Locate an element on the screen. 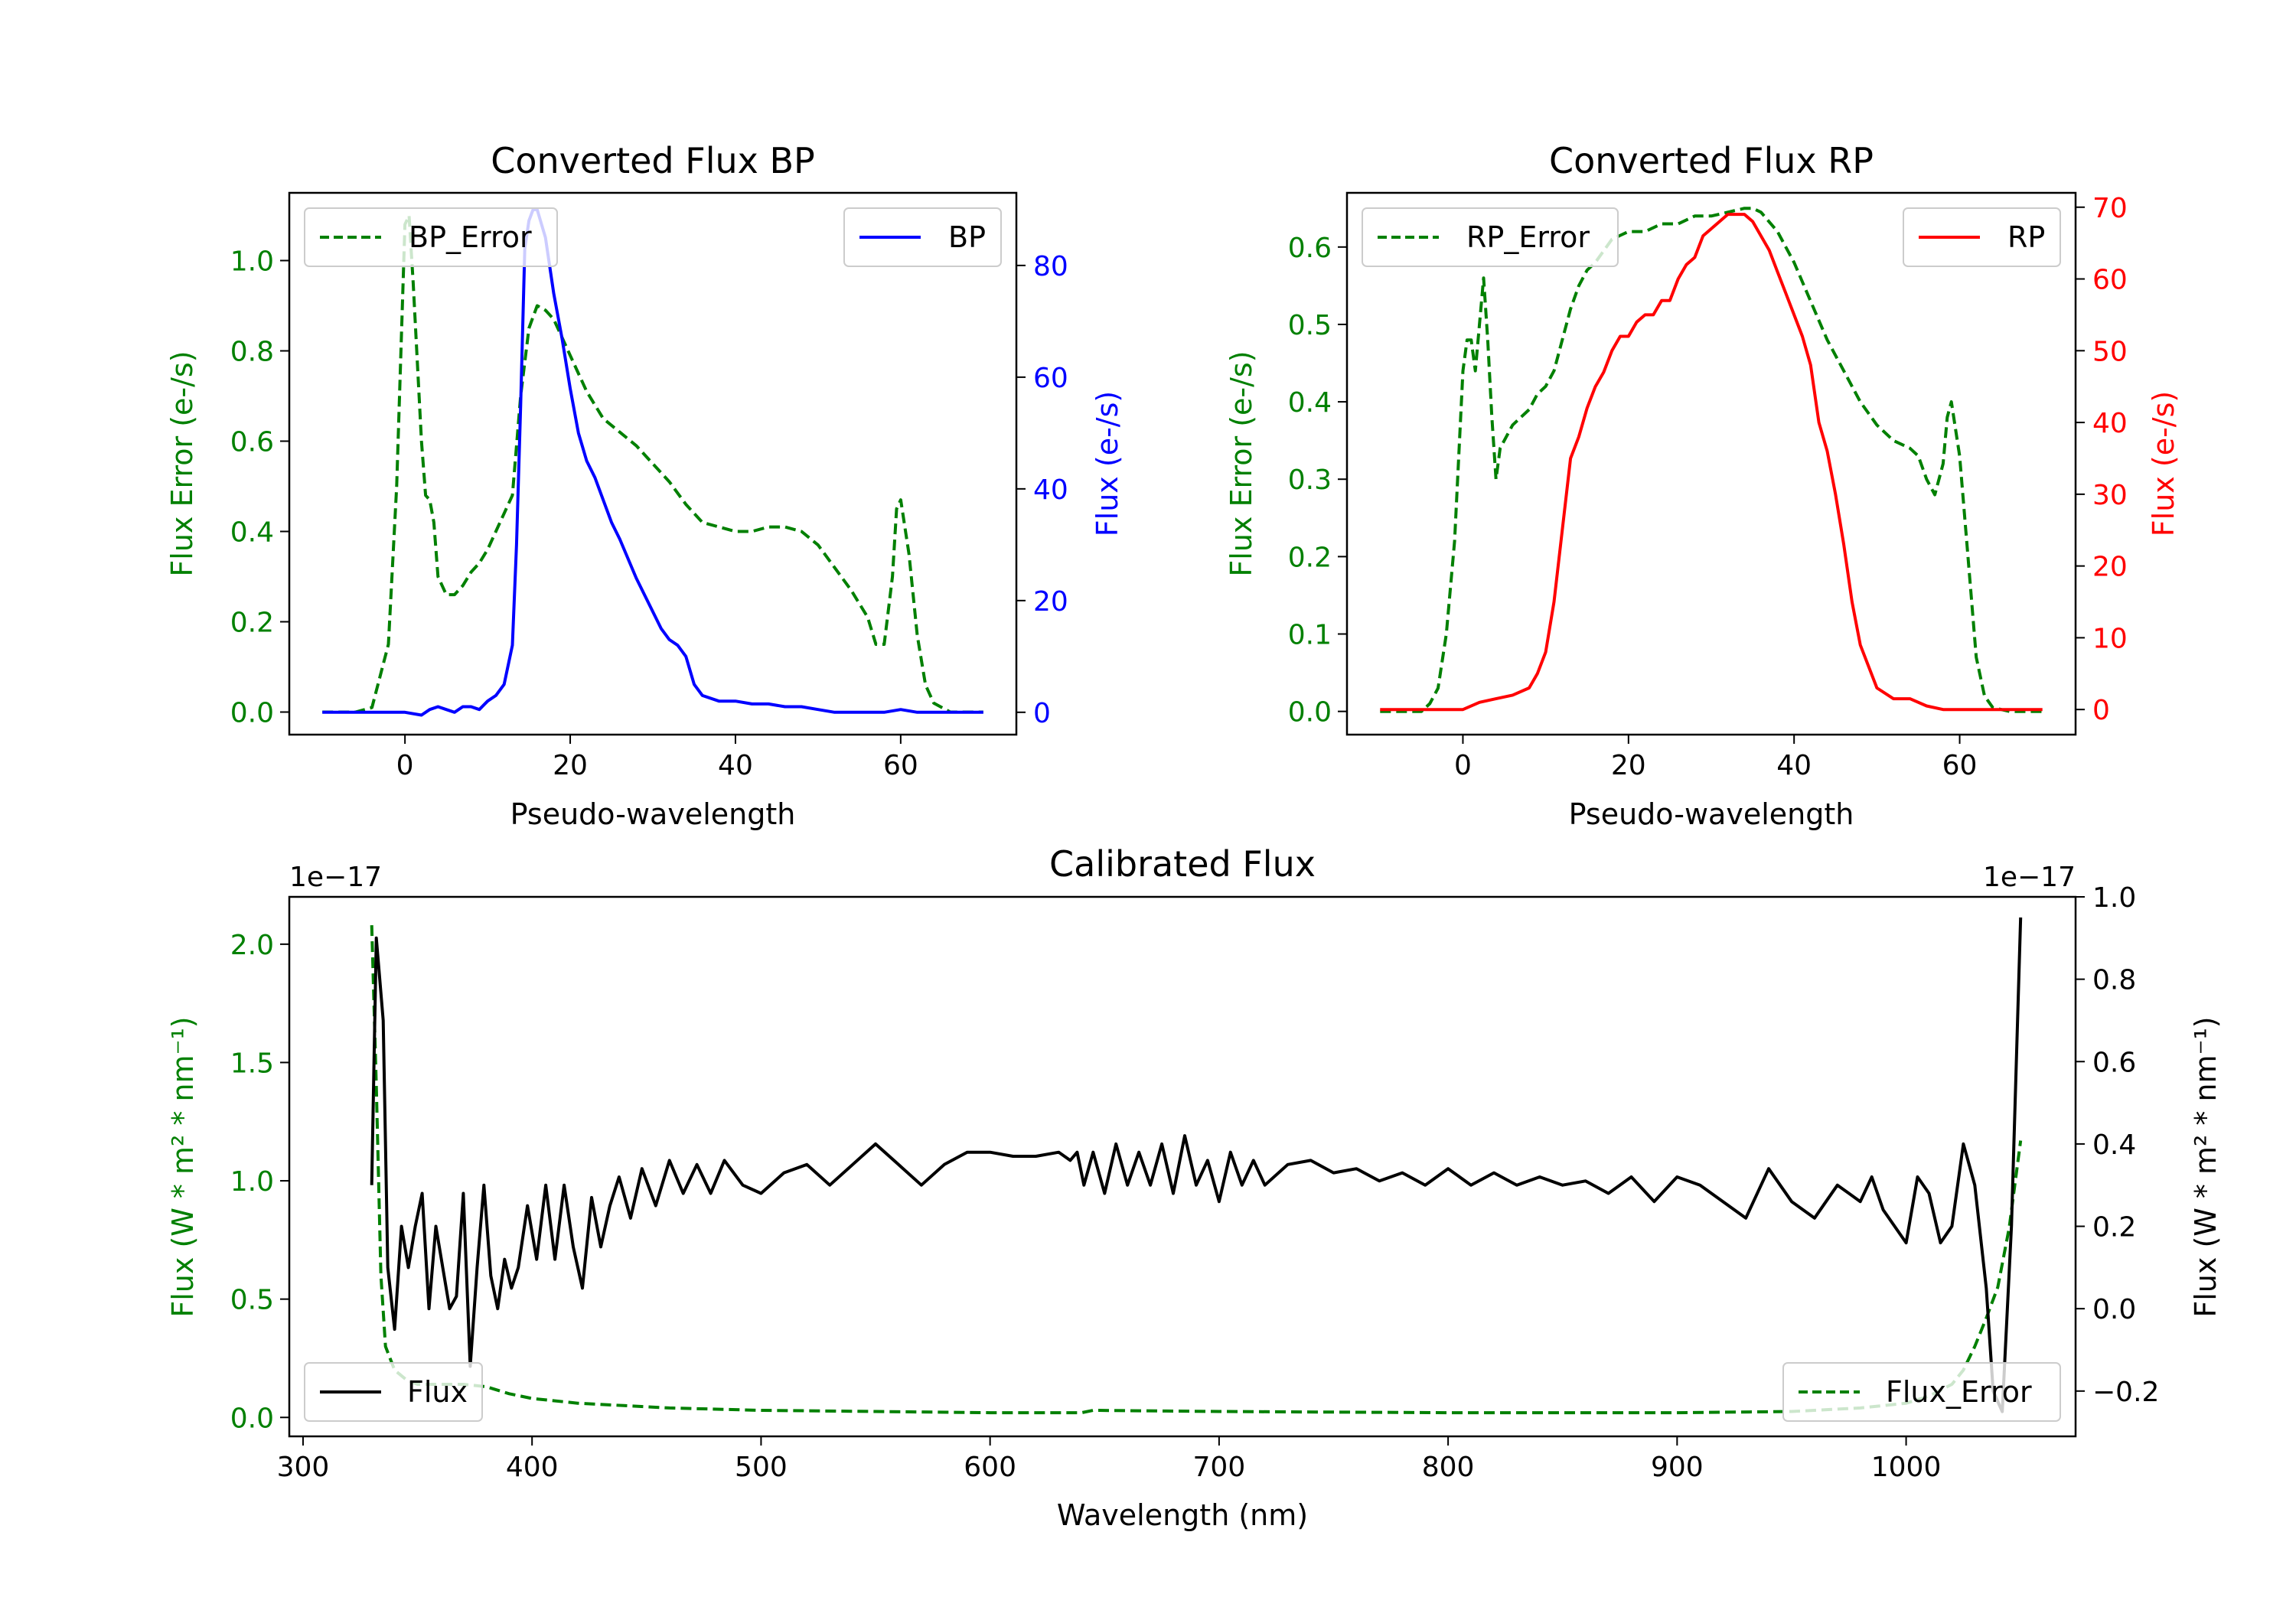  x-tick-label: 900 is located at coordinates (1677, 1467).